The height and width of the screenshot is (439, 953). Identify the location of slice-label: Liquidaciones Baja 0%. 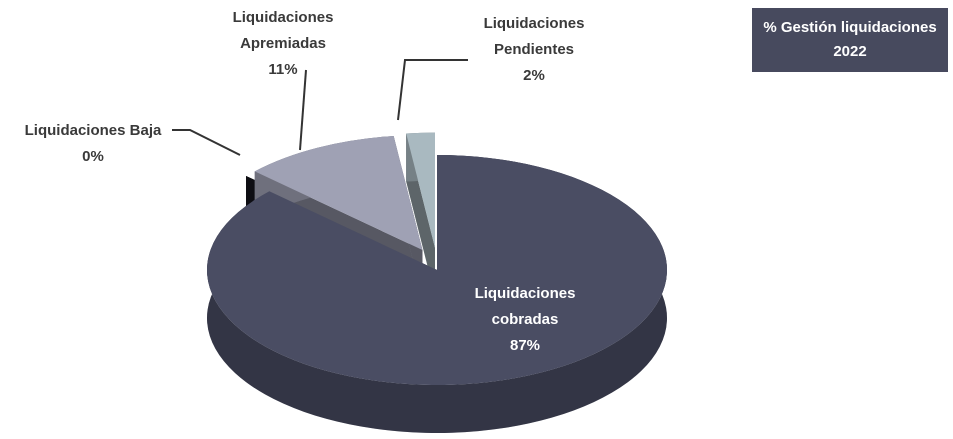
(93, 144).